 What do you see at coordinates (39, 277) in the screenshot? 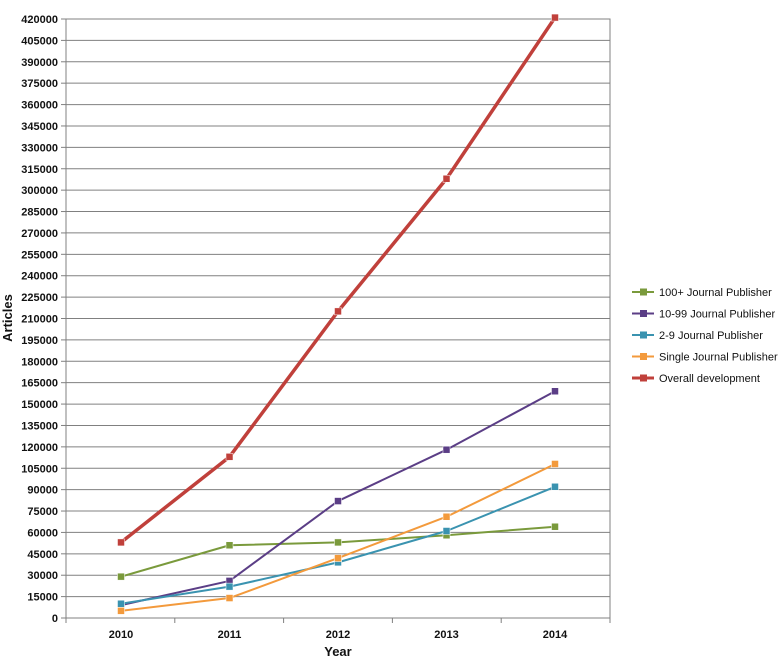
I see `y-tick-label: 240000` at bounding box center [39, 277].